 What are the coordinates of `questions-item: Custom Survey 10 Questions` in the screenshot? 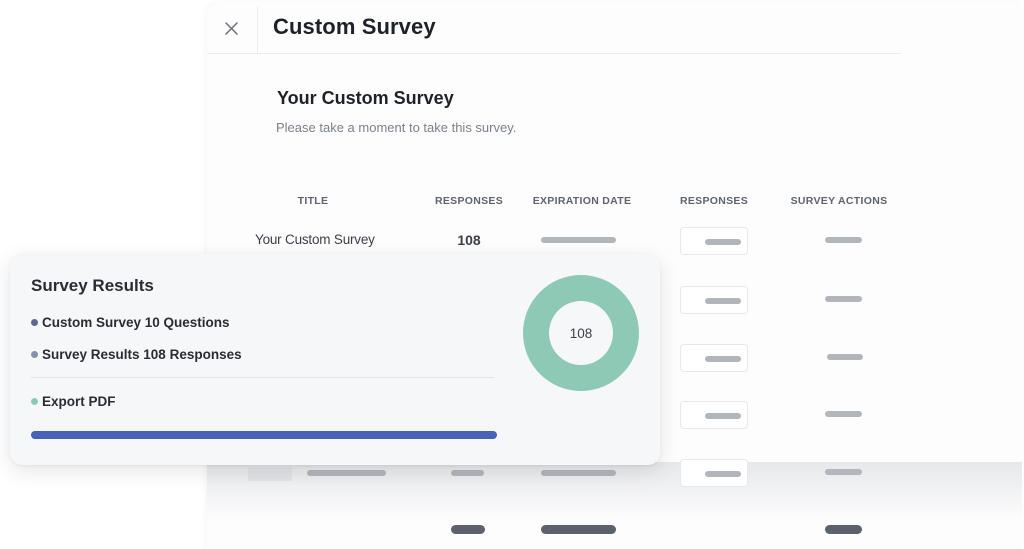 It's located at (130, 322).